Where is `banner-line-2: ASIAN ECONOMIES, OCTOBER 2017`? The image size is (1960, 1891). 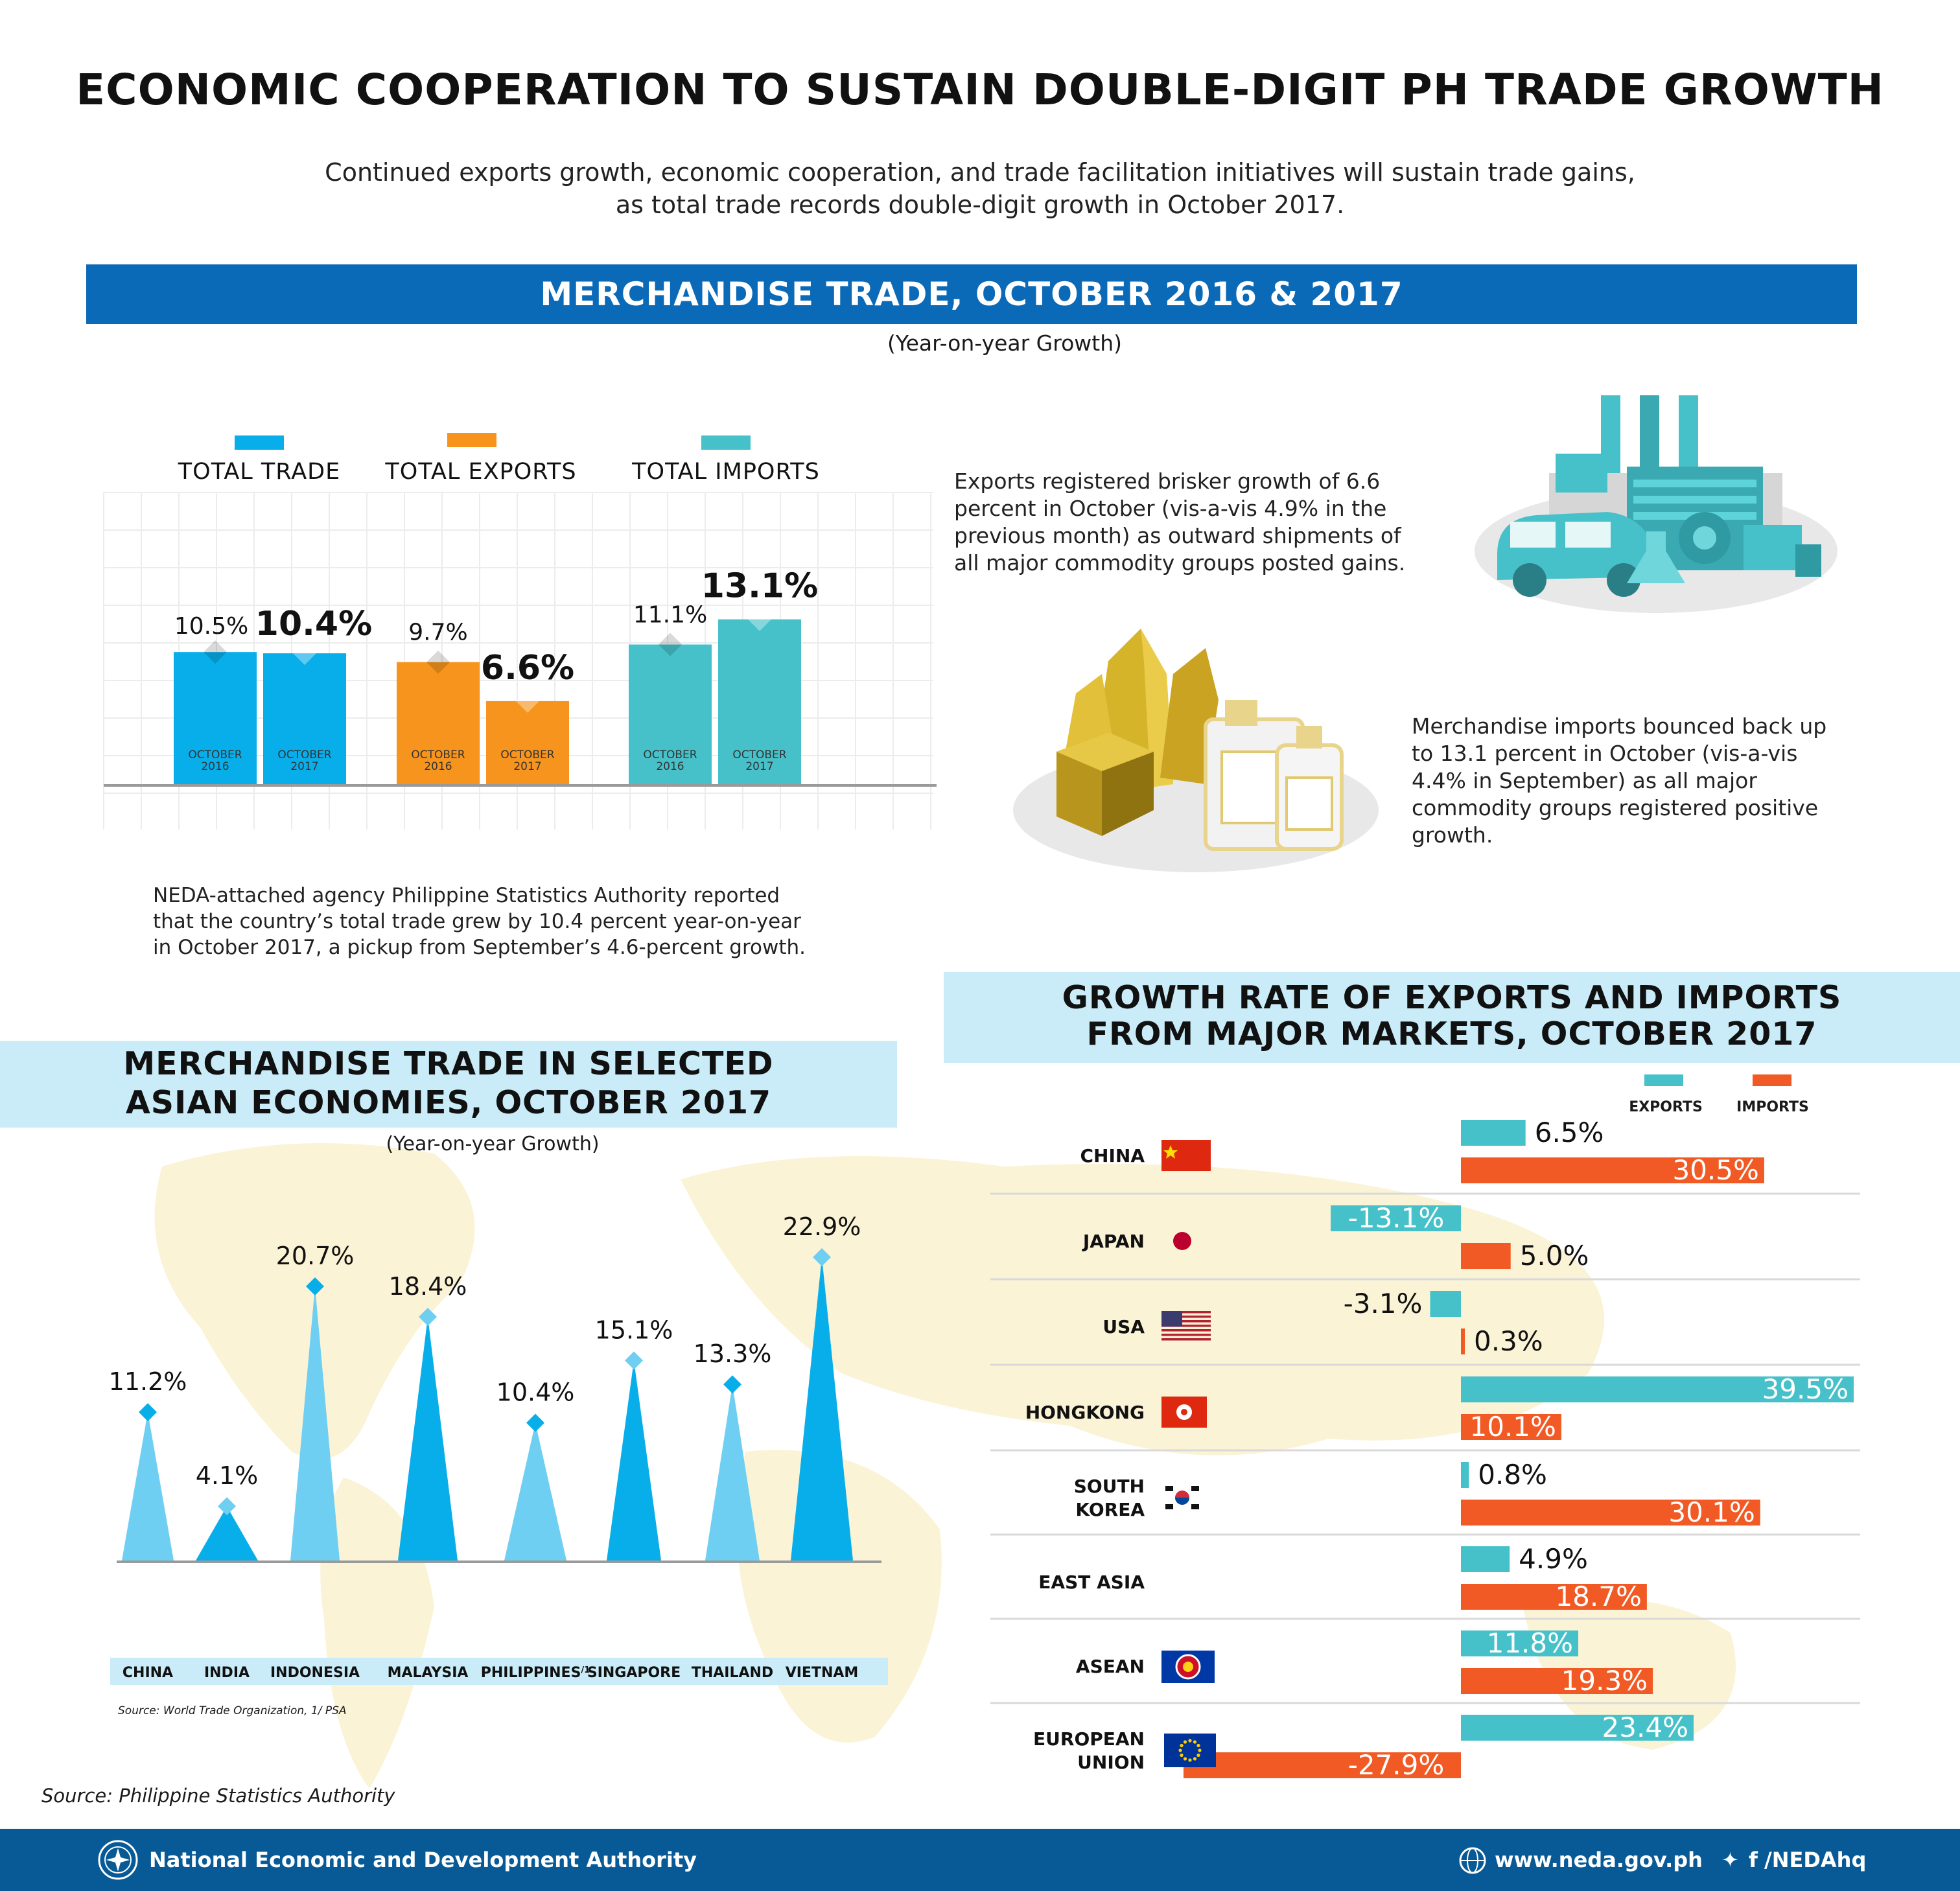 banner-line-2: ASIAN ECONOMIES, OCTOBER 2017 is located at coordinates (449, 1102).